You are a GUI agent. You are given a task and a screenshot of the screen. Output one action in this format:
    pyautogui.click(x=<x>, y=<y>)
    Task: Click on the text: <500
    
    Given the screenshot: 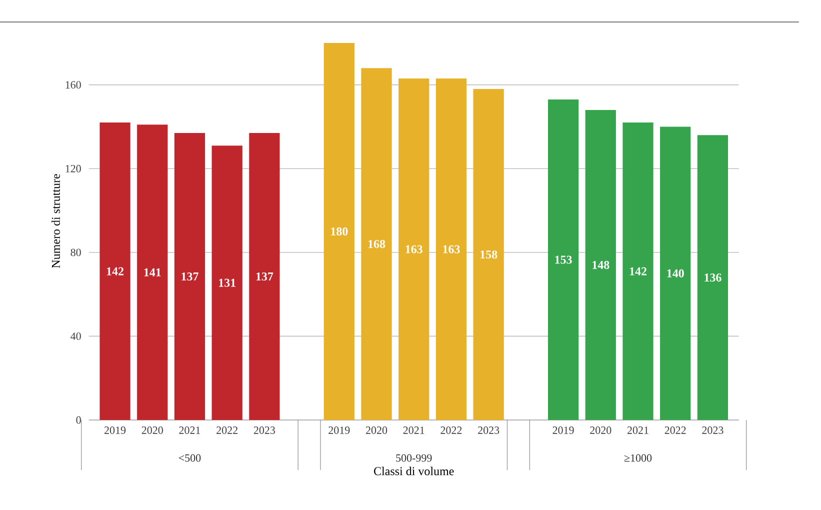 What is the action you would take?
    pyautogui.click(x=189, y=458)
    